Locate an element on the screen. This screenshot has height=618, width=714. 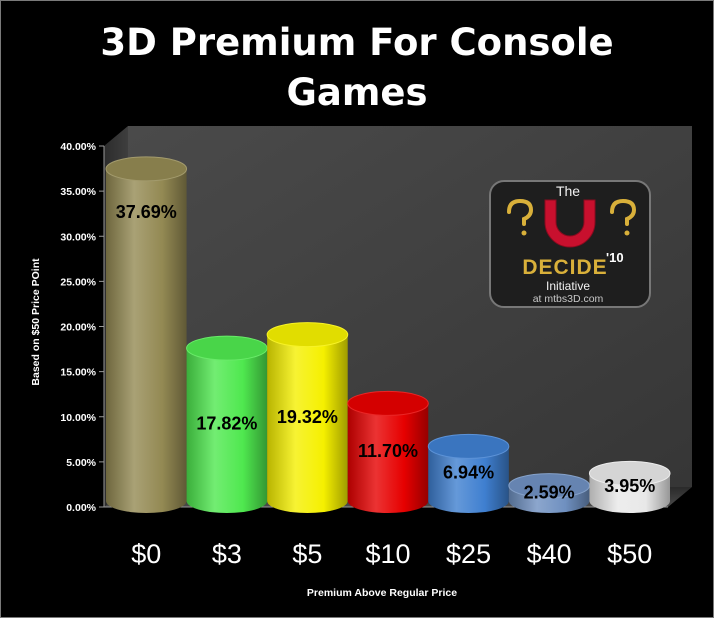
x-category-label: $5 is located at coordinates (307, 554).